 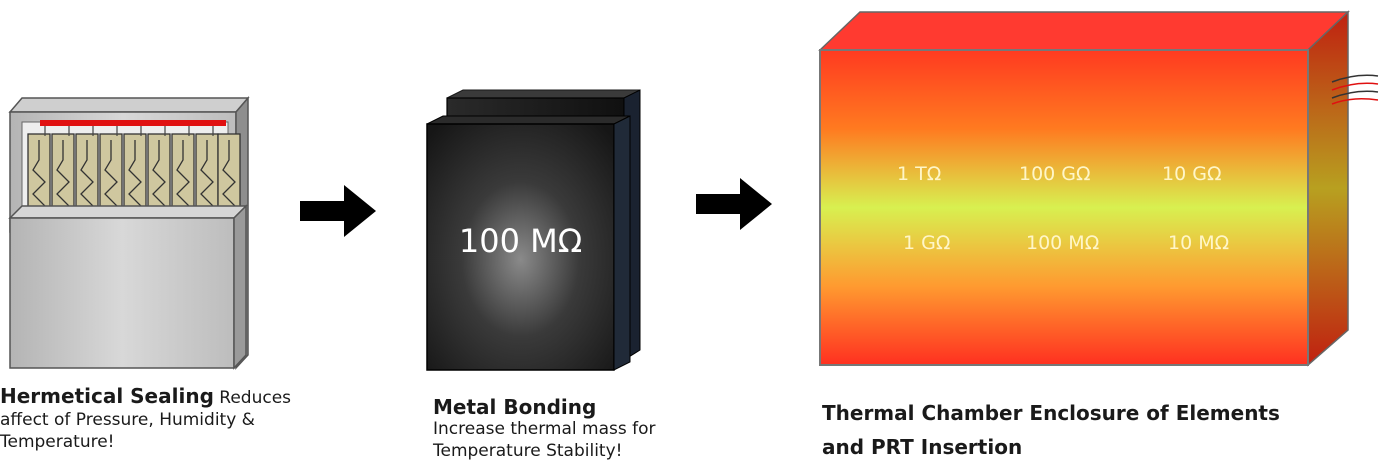 What do you see at coordinates (520, 2) in the screenshot?
I see `top-cropped-text` at bounding box center [520, 2].